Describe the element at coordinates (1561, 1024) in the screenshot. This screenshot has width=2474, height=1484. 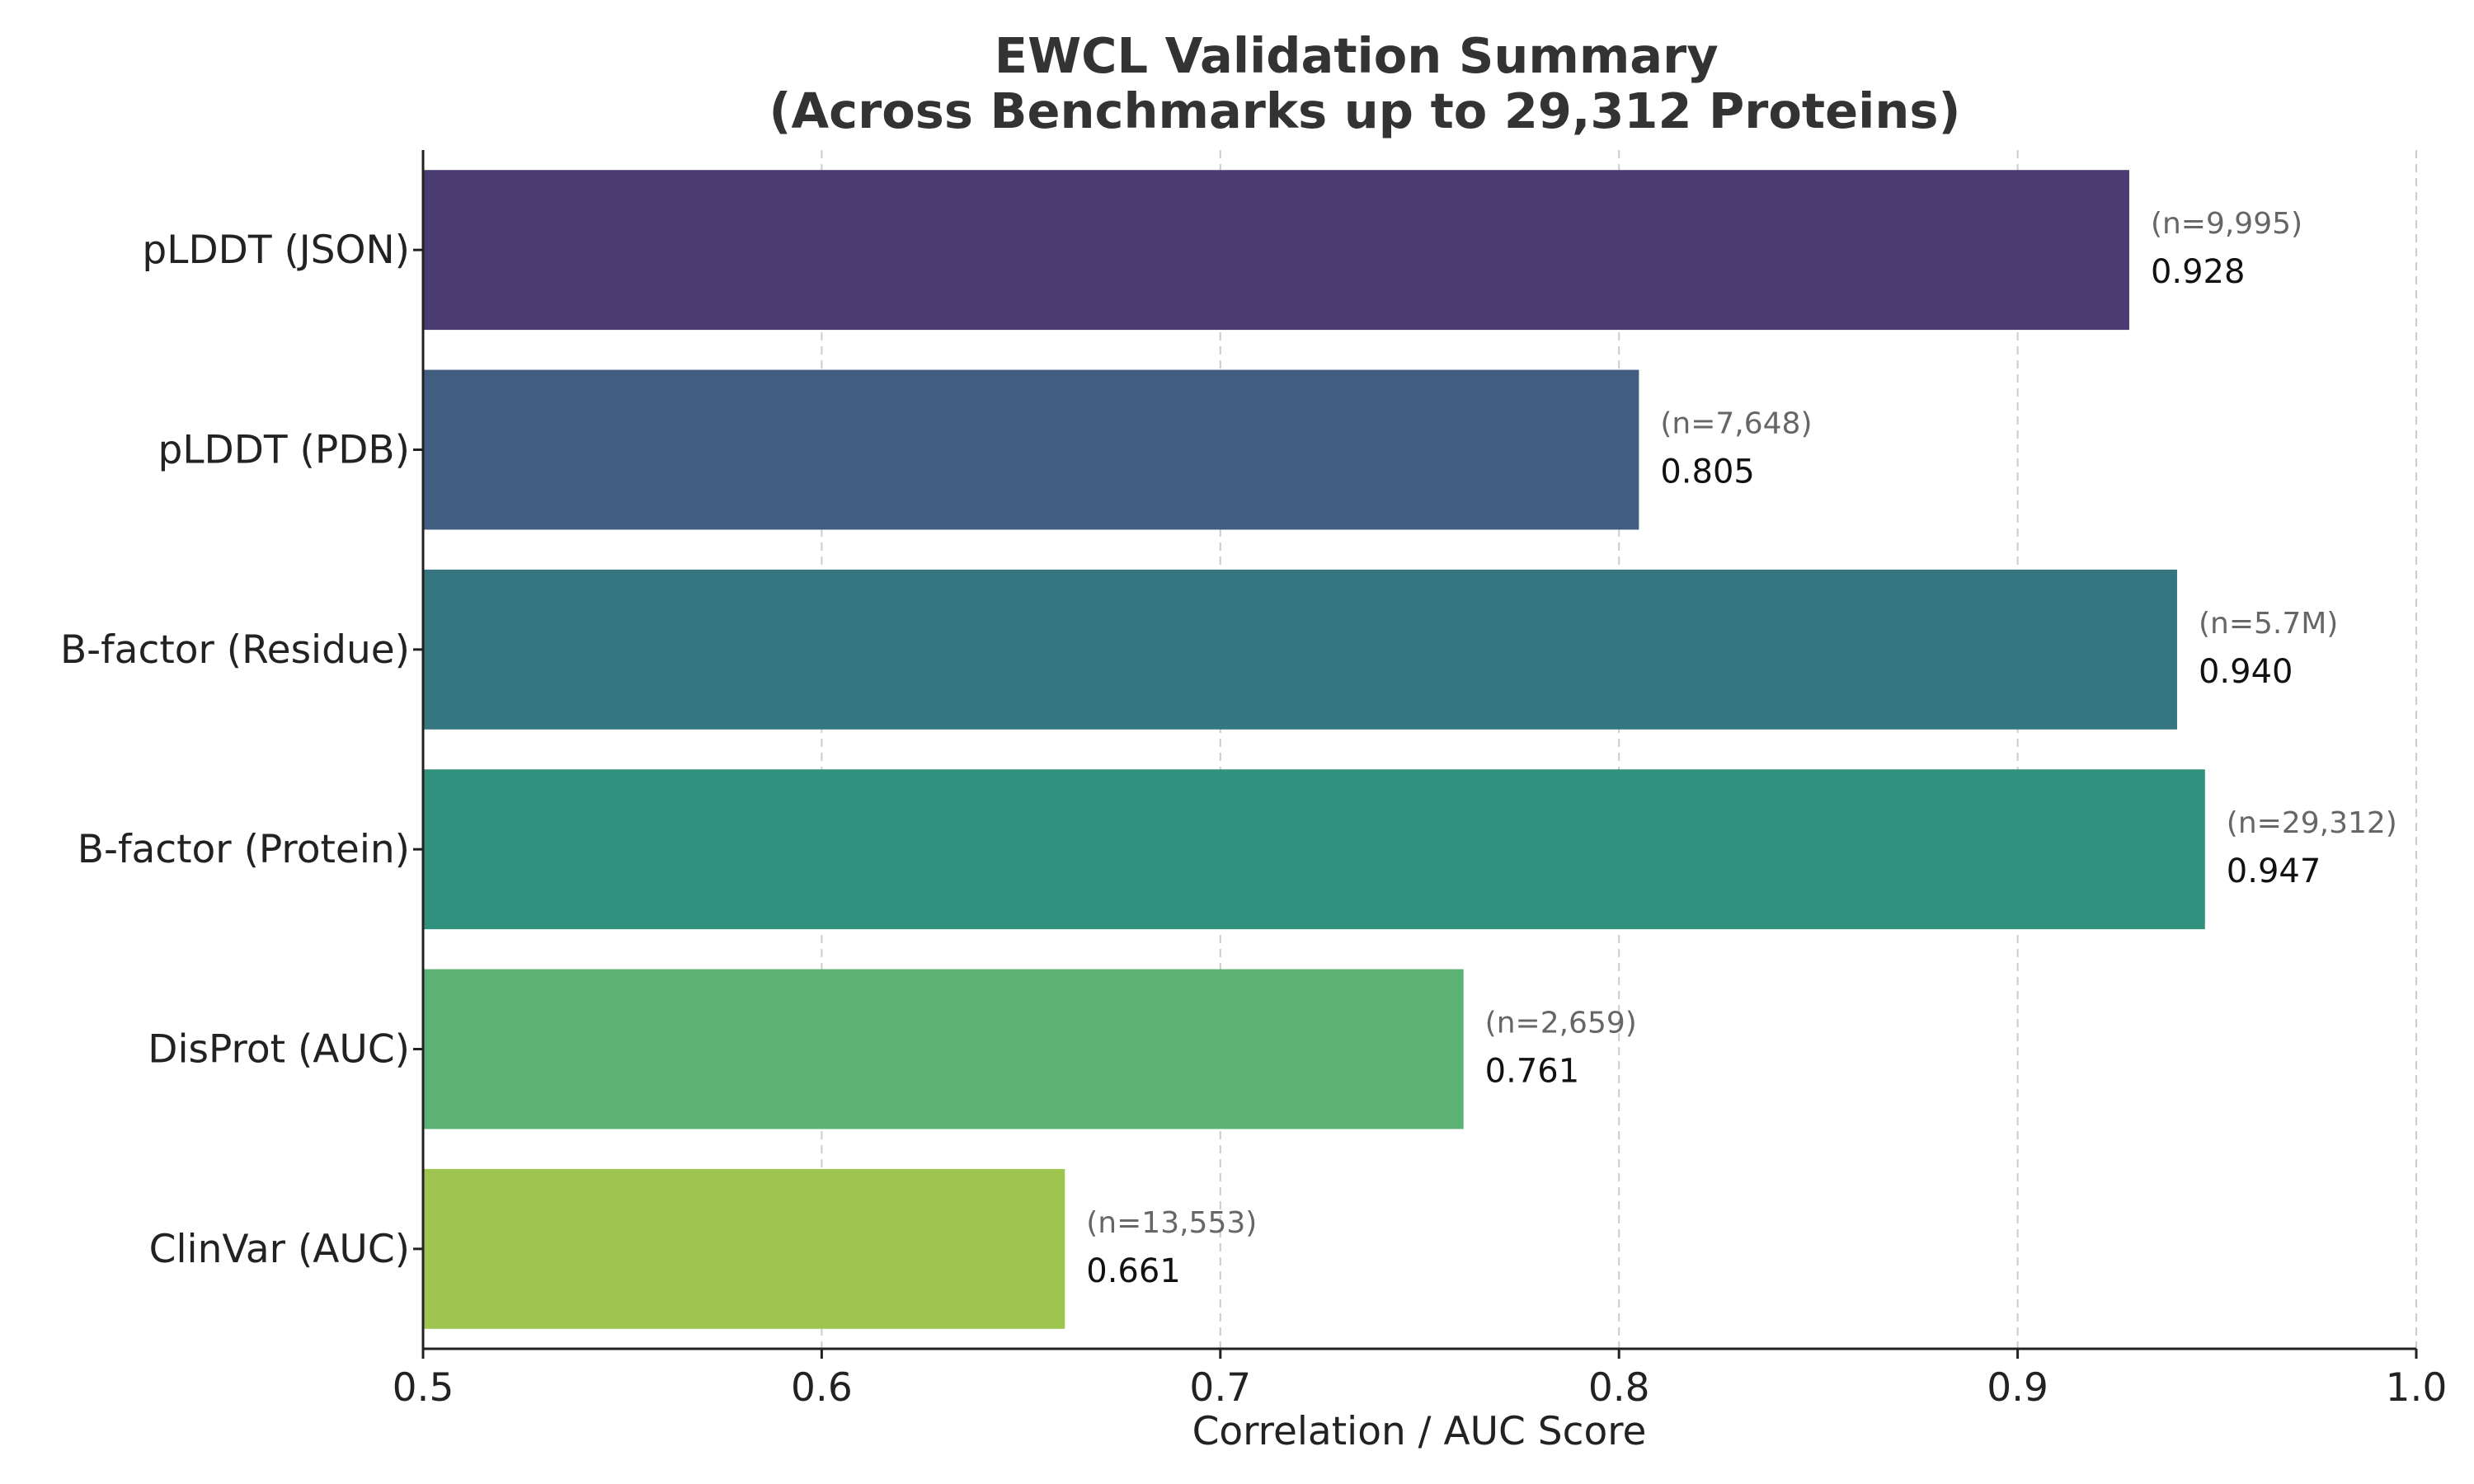
I see `bar-n-label: (n=2,659)` at that location.